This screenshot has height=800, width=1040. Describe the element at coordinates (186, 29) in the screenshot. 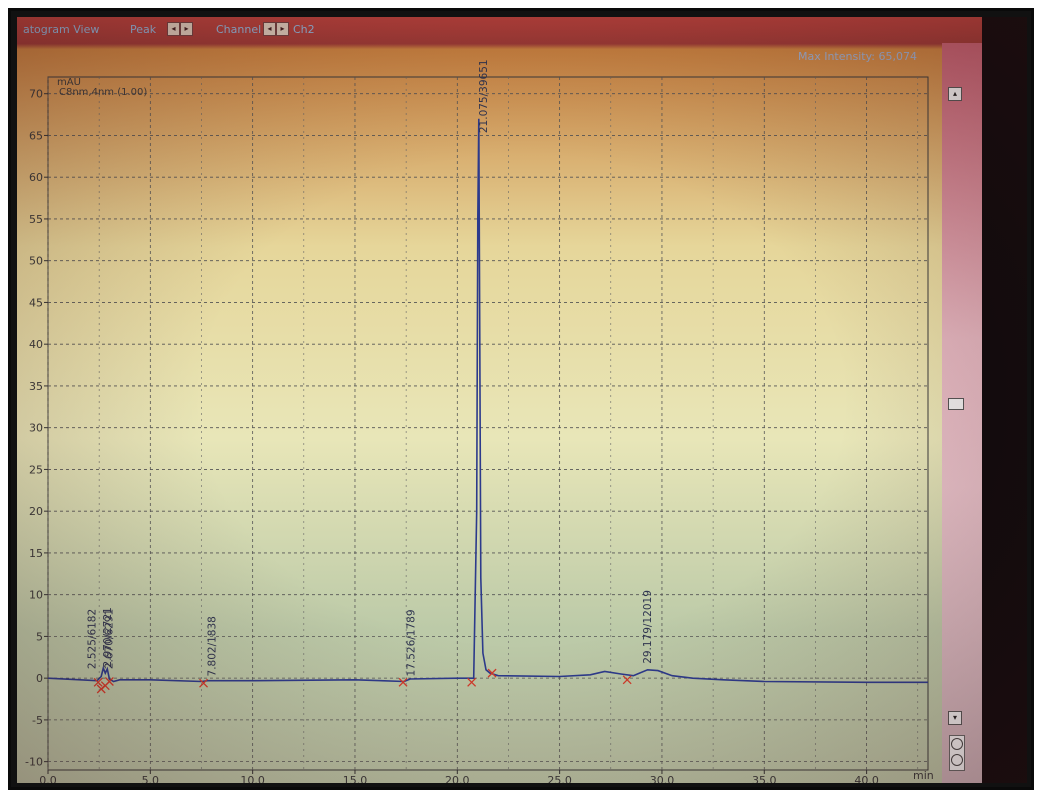

I see `peak-next-button: ▸` at that location.